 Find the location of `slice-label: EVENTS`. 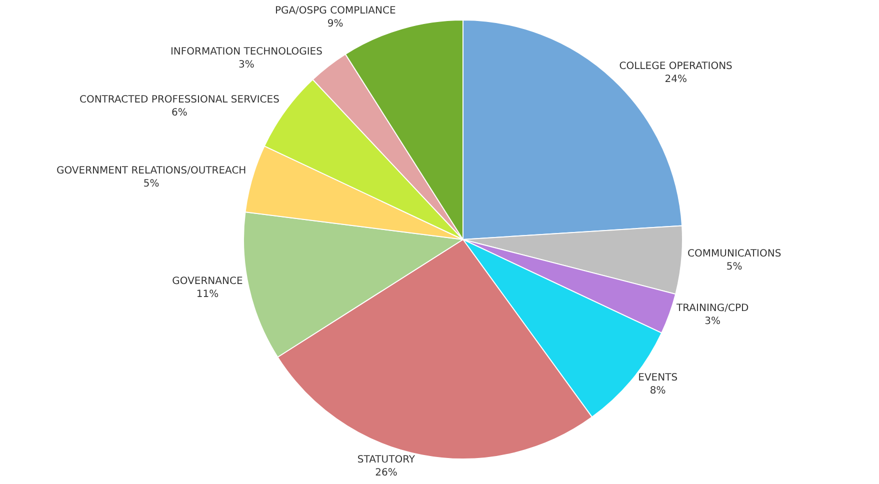

slice-label: EVENTS is located at coordinates (658, 378).